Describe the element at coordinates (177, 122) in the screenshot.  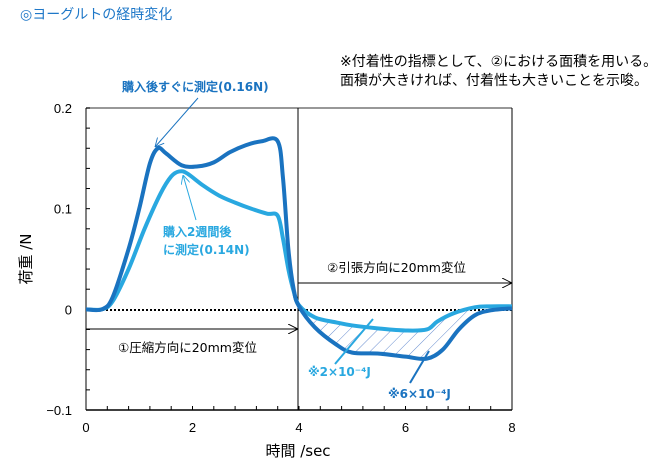
I see `fresh-peak-leader` at that location.